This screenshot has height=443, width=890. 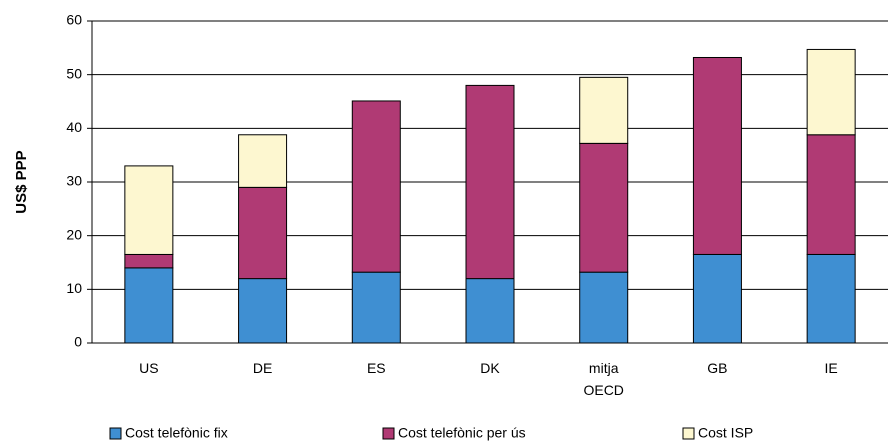 What do you see at coordinates (462, 433) in the screenshot?
I see `legend-label: Cost telefònic per ús` at bounding box center [462, 433].